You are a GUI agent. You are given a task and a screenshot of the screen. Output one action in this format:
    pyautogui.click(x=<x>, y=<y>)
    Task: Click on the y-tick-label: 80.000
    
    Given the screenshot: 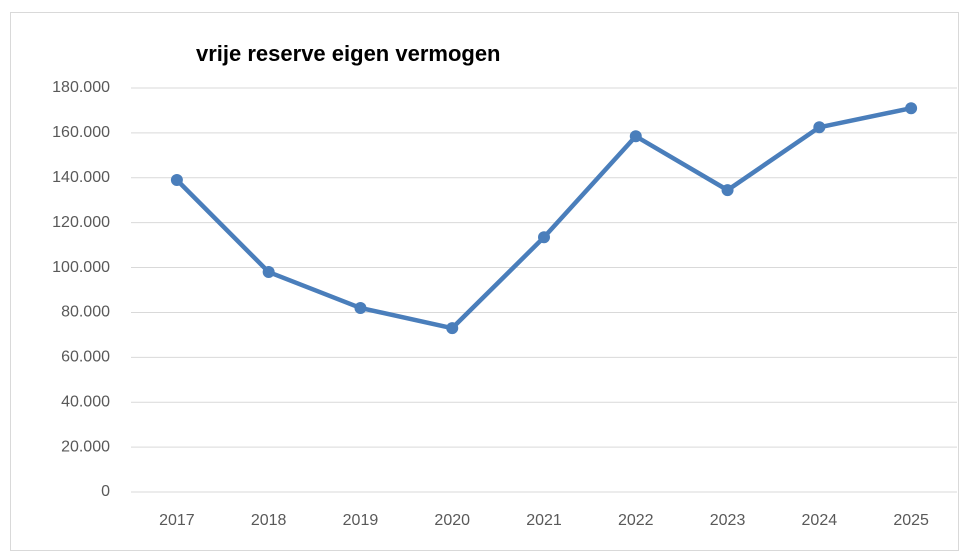 What is the action you would take?
    pyautogui.click(x=85, y=312)
    